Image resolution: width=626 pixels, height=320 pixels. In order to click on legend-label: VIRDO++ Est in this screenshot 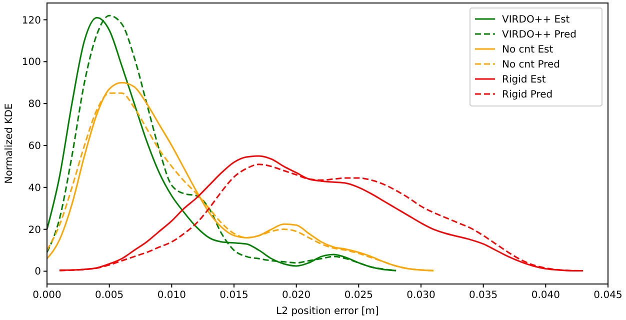, I will do `click(536, 20)`.